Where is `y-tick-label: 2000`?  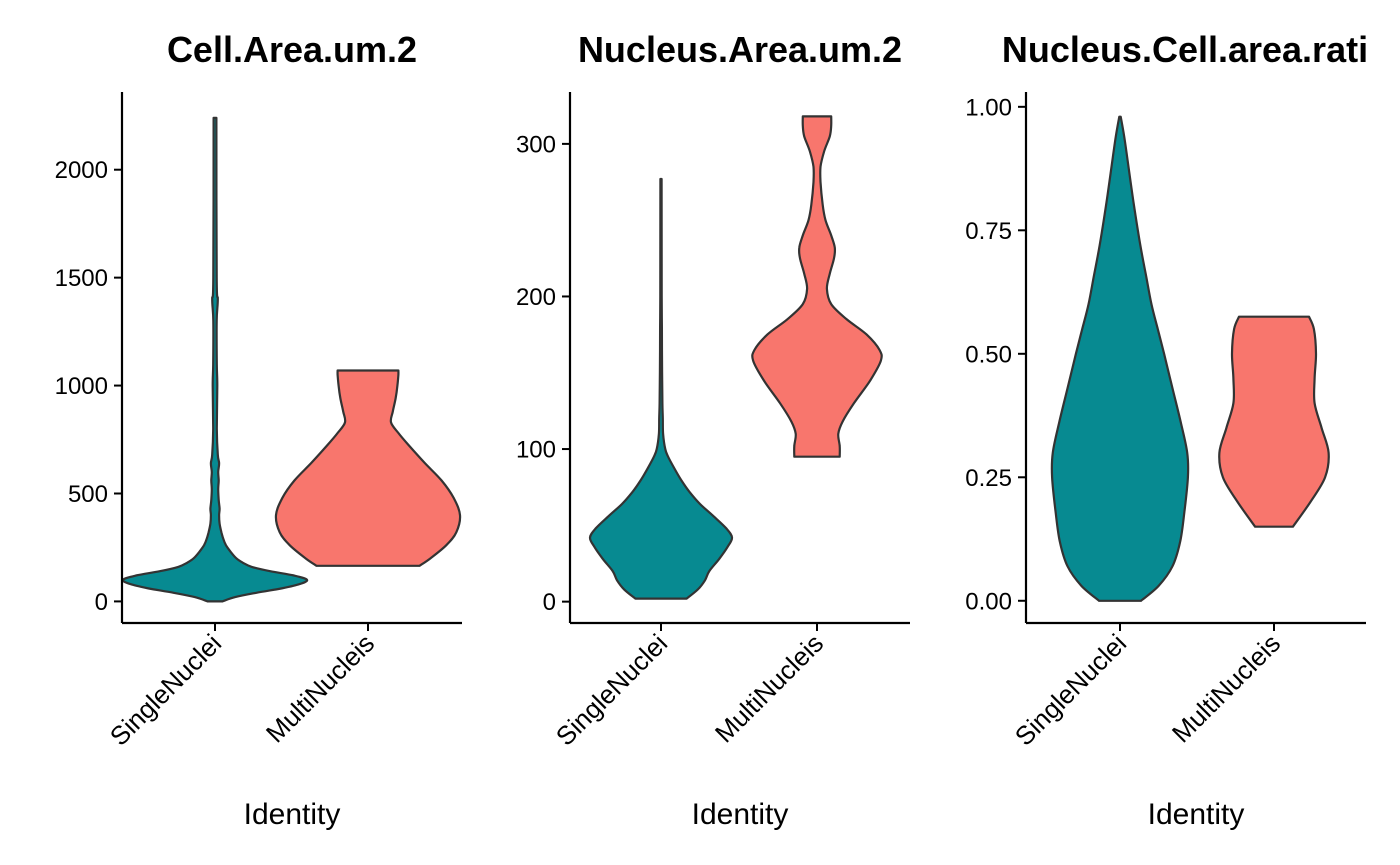
y-tick-label: 2000 is located at coordinates (81, 170).